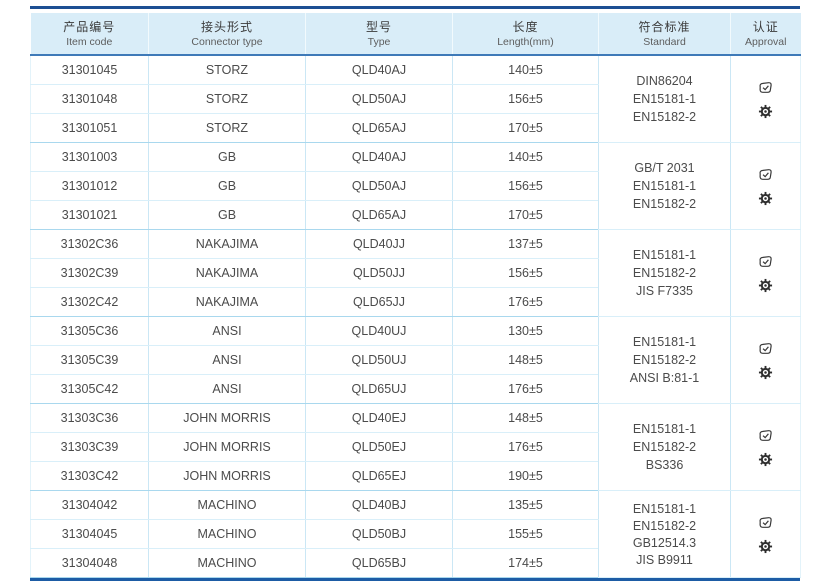 The image size is (830, 581). Describe the element at coordinates (765, 34) in the screenshot. I see `header-approval: 认证 Approval` at that location.